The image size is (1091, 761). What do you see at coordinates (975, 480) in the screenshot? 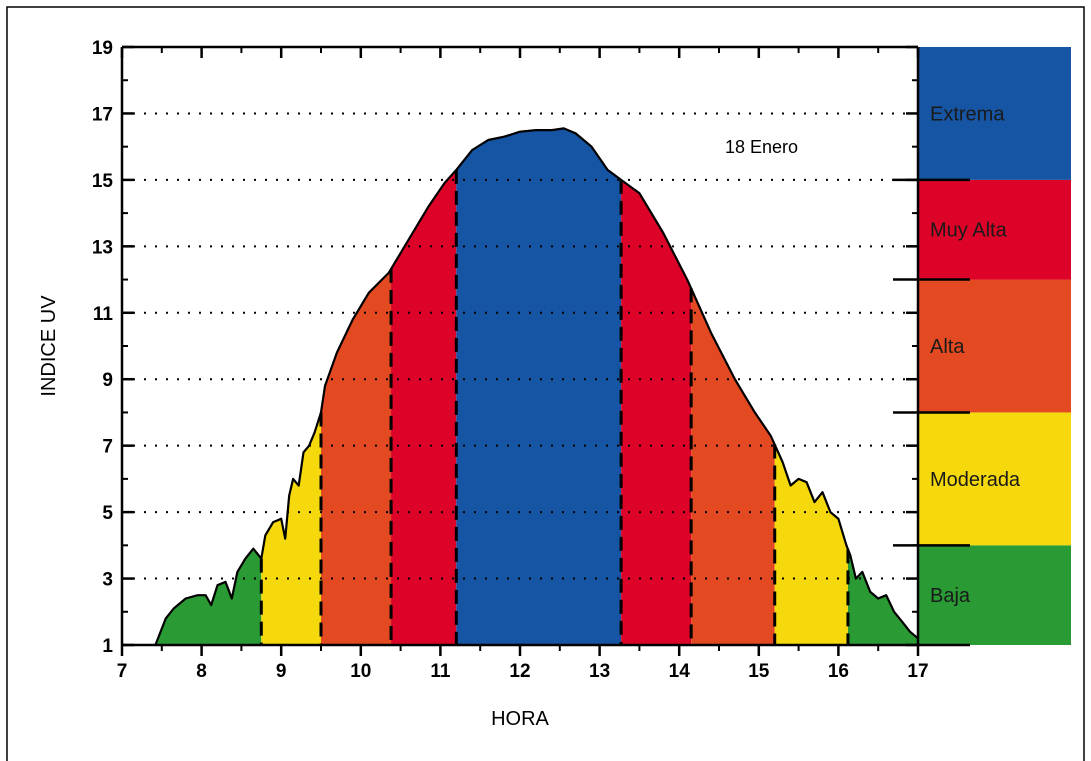
I see `band-label: Moderada` at bounding box center [975, 480].